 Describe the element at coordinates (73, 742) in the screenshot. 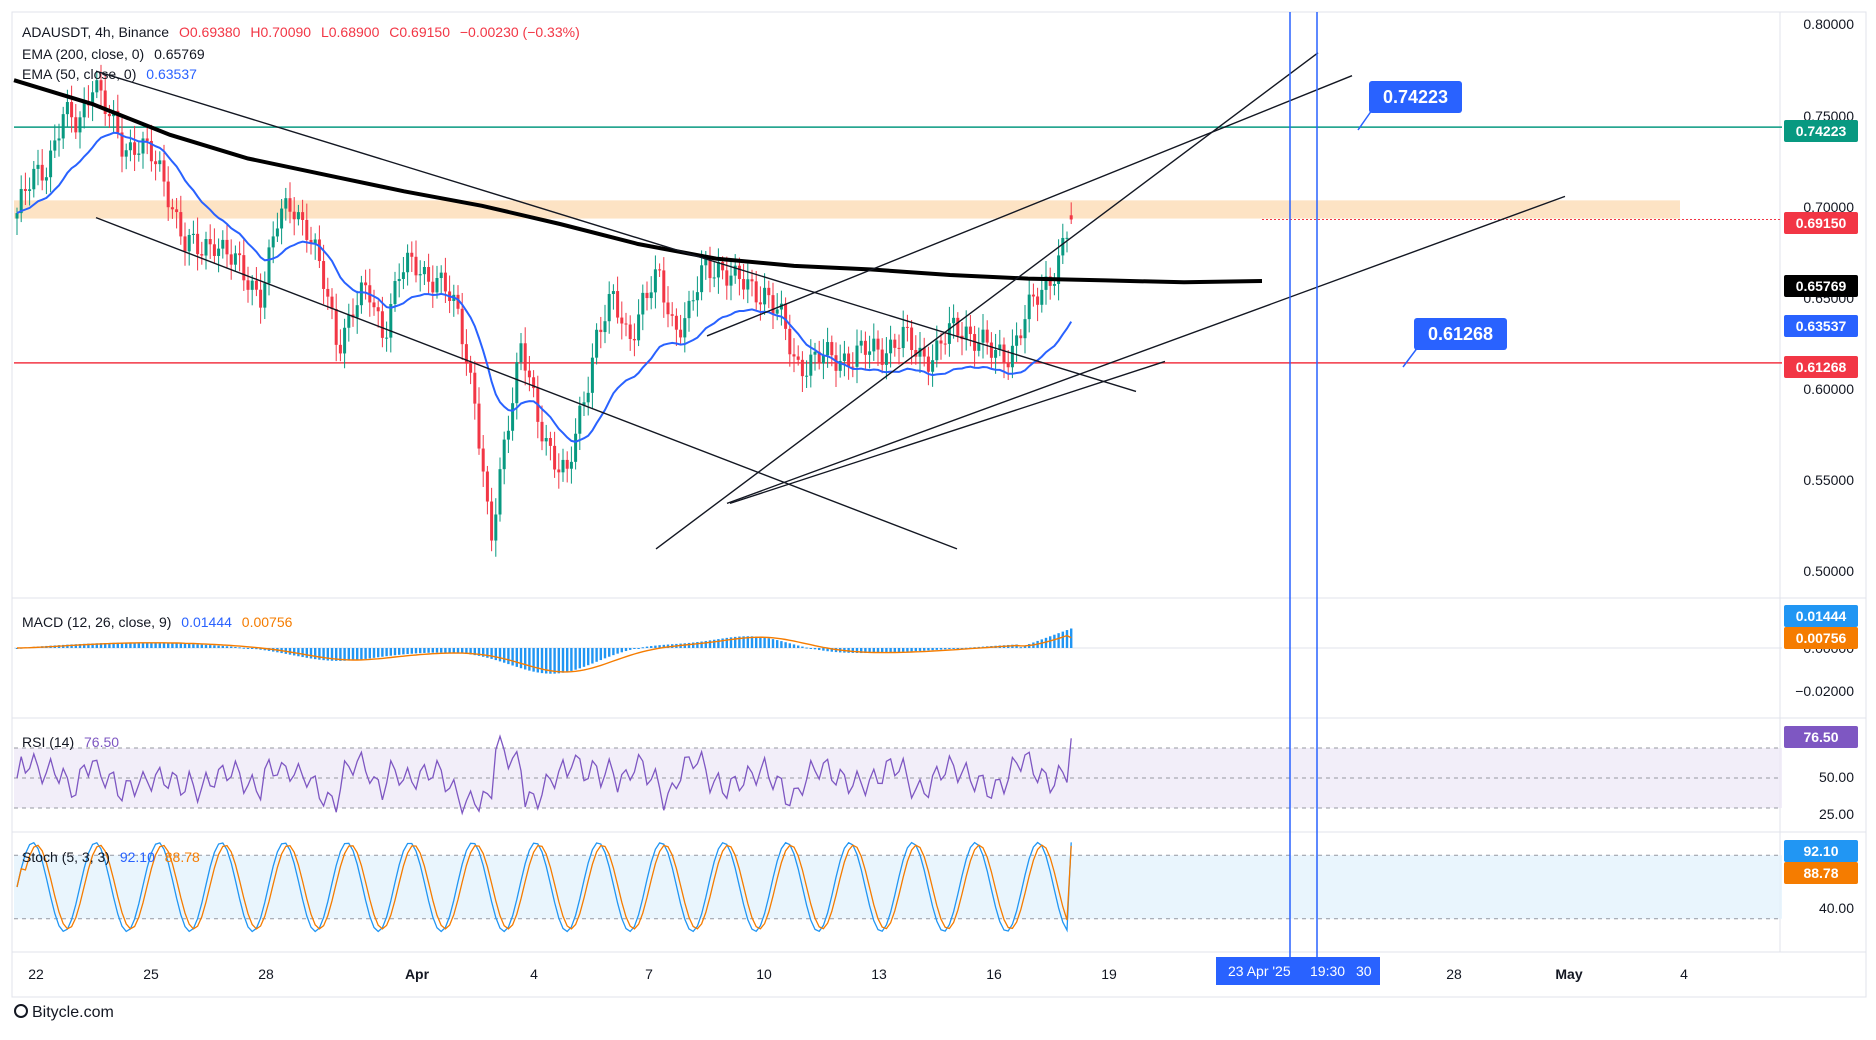

I see `rsi-legend: RSI (14) 76.50` at that location.